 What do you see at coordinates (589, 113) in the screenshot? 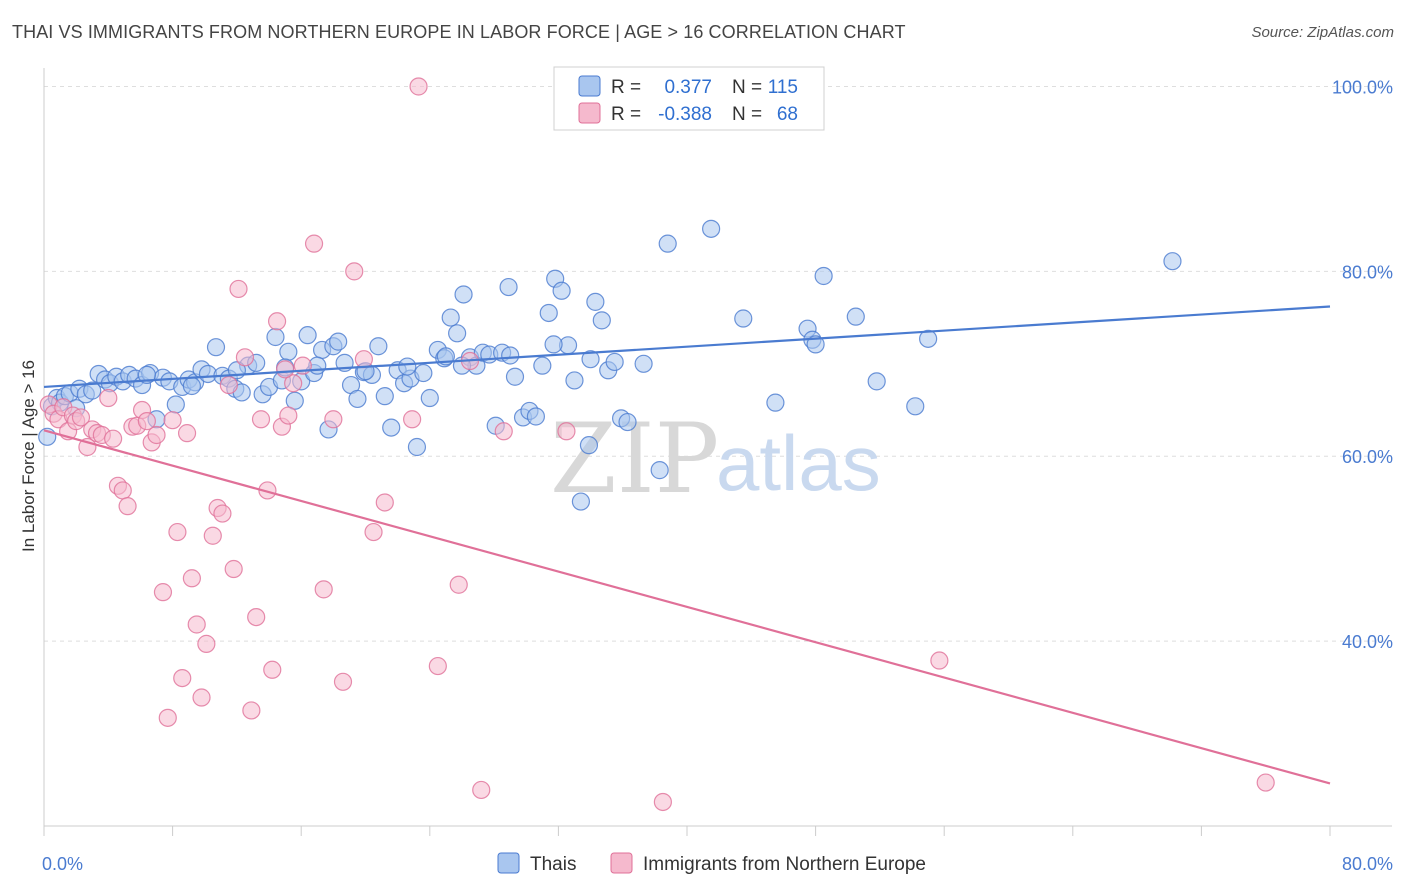
I see `legend-swatch-northern-europe` at bounding box center [589, 113].